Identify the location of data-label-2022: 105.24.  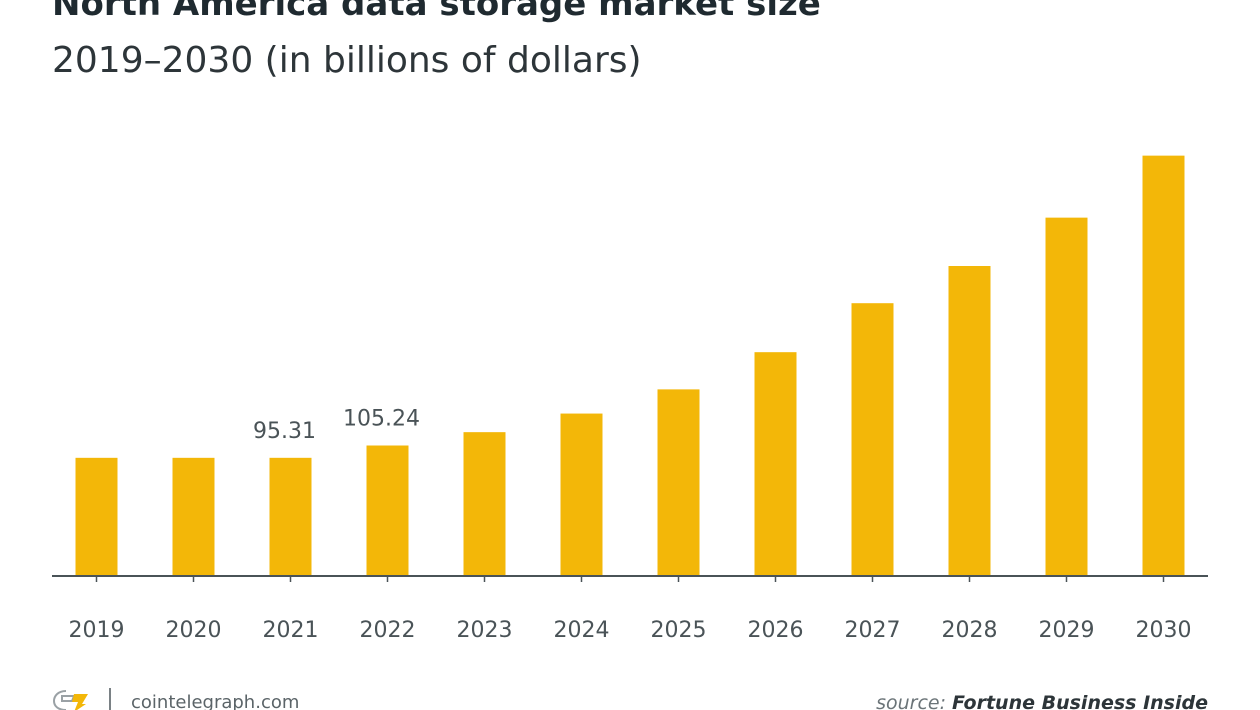
(381, 419).